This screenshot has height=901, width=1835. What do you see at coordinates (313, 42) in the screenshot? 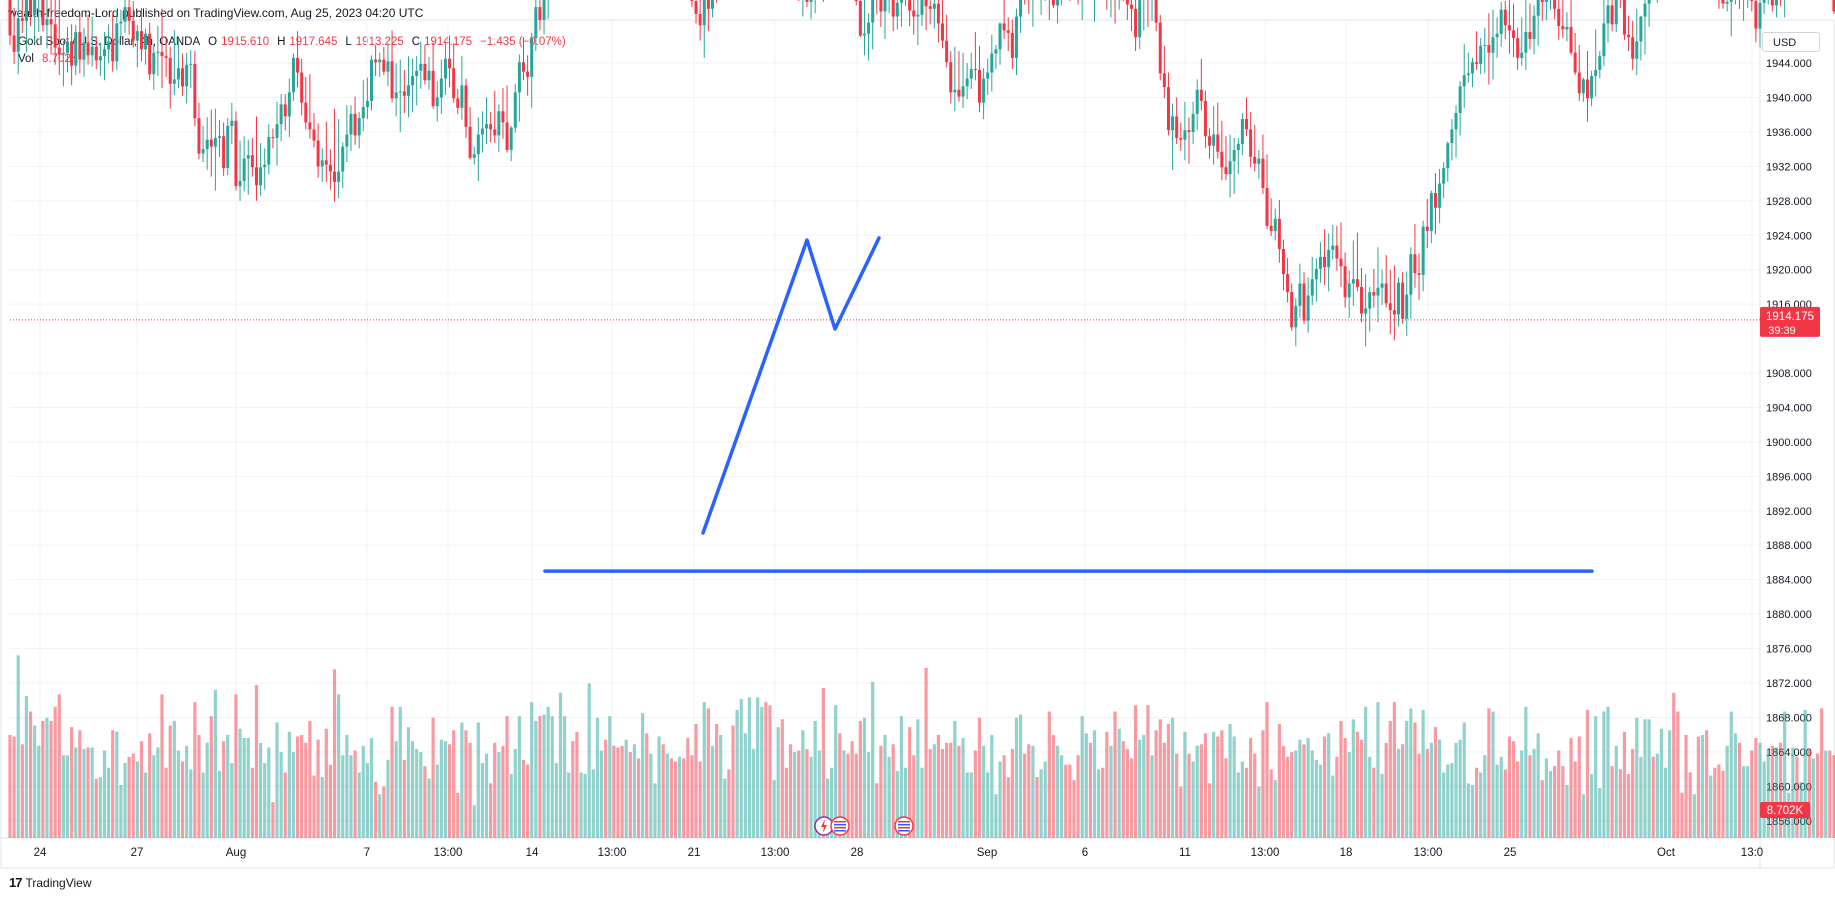
I see `high-value: 1917.645` at bounding box center [313, 42].